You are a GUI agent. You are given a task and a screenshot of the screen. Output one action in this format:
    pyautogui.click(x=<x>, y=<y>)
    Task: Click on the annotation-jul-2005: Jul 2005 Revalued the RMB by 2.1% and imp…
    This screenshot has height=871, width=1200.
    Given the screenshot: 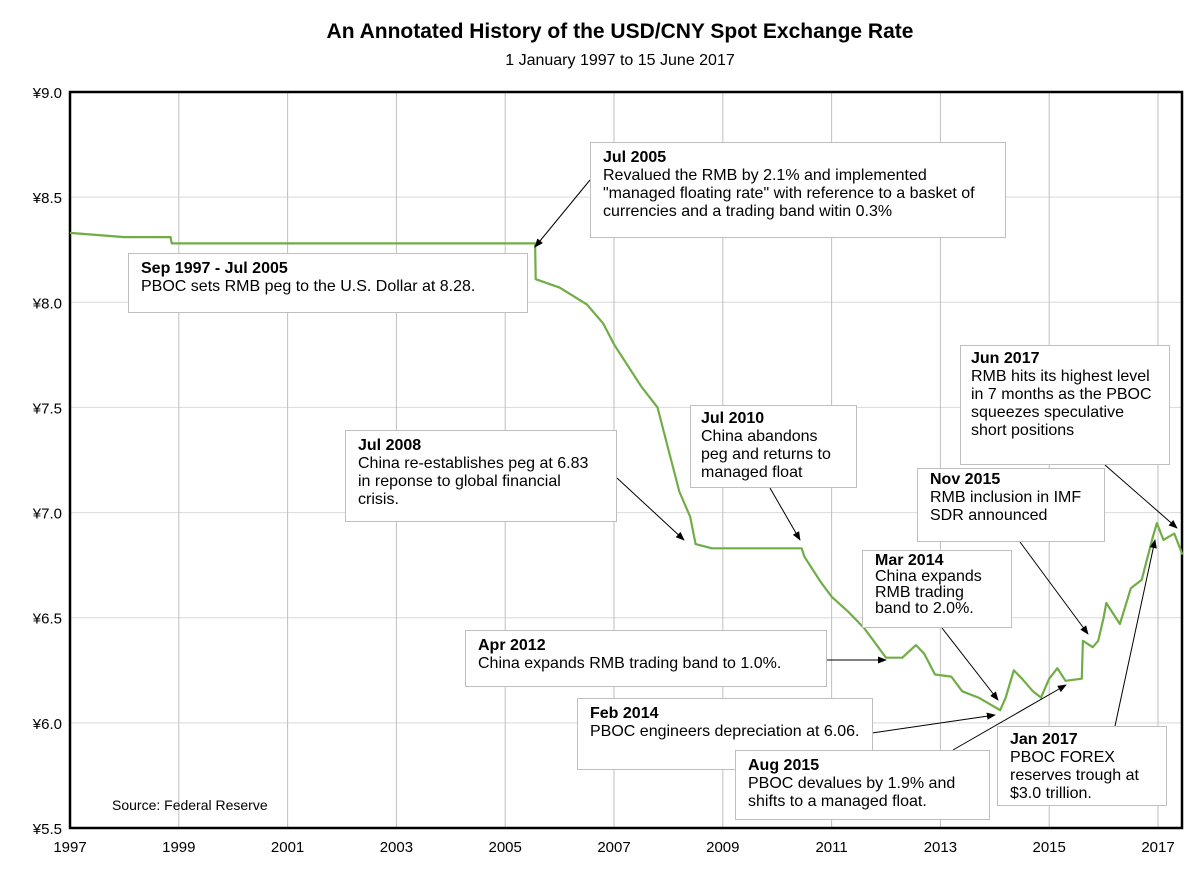 What is the action you would take?
    pyautogui.click(x=798, y=190)
    